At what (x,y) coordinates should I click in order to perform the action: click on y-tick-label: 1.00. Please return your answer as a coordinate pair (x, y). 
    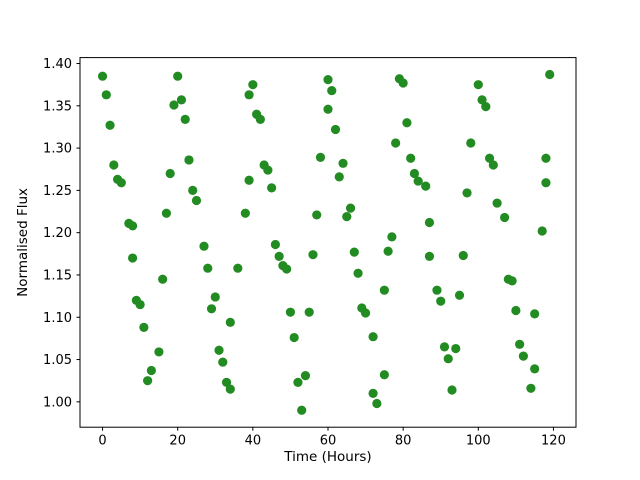
    Looking at the image, I should click on (57, 402).